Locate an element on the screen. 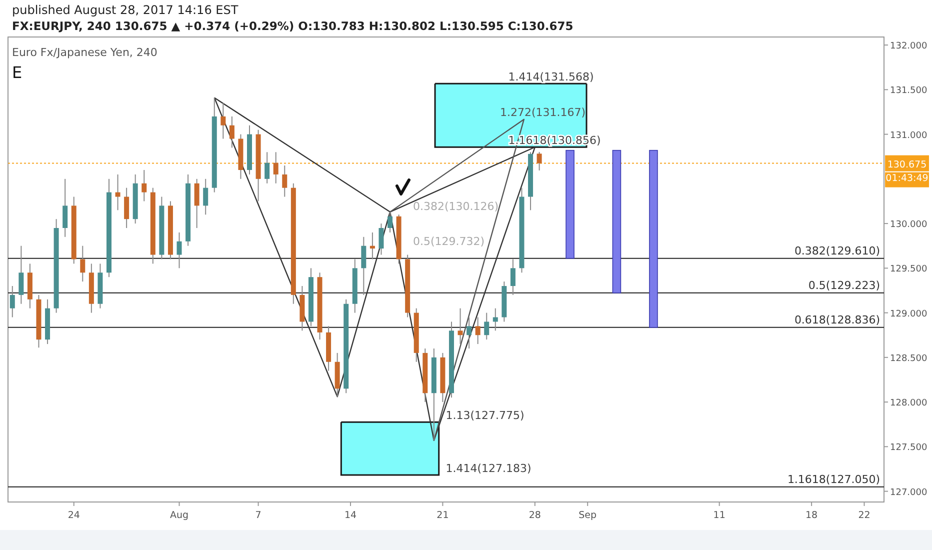  x-tick-label: Aug is located at coordinates (179, 515).